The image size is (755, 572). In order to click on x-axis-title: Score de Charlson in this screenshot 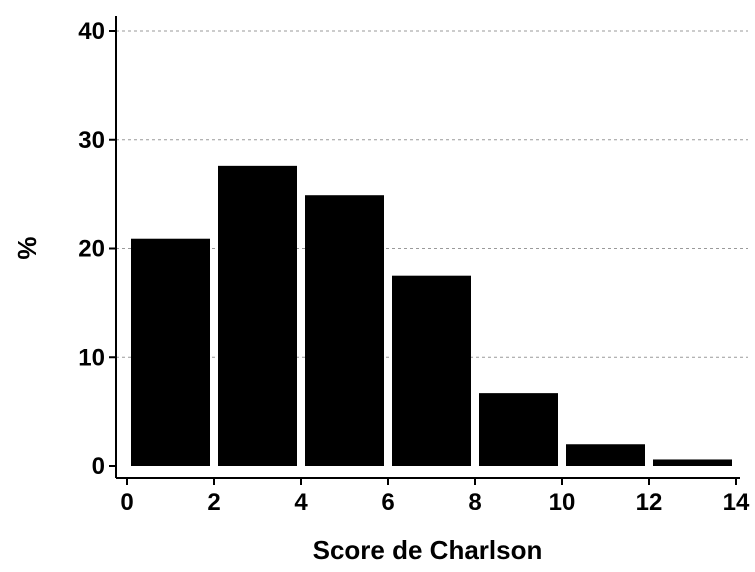, I will do `click(428, 550)`.